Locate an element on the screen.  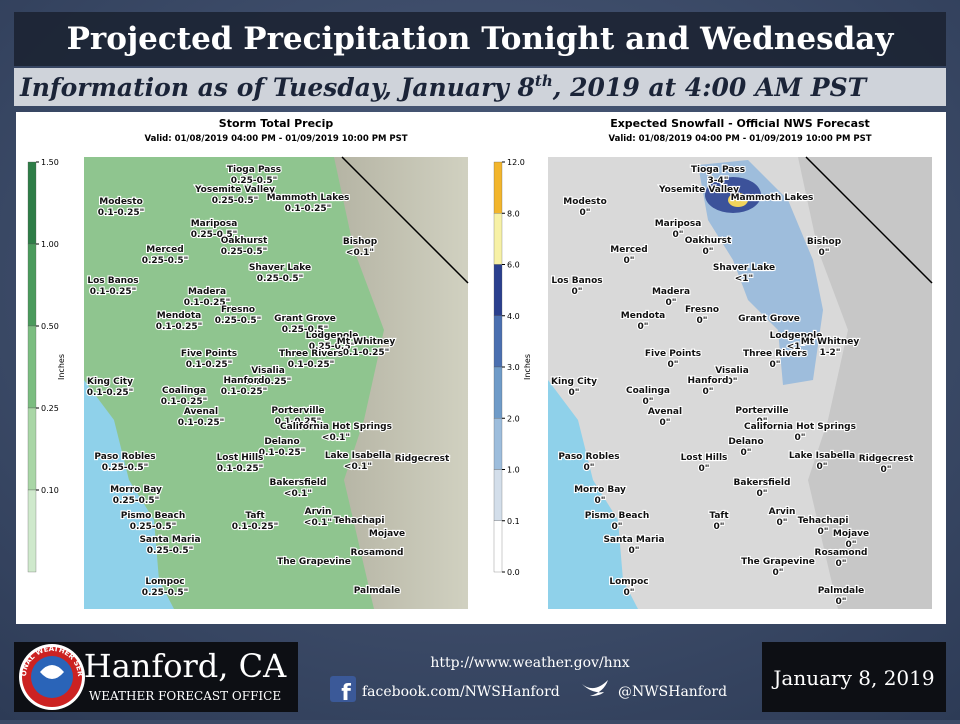
colorbar-tick-label: 8.0 is located at coordinates (513, 213).